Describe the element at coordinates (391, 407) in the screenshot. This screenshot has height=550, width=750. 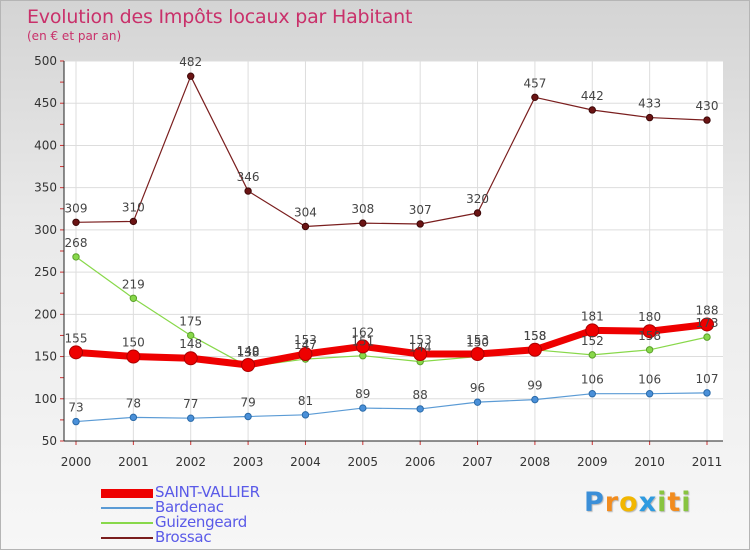
I see `series-line-bardenac` at that location.